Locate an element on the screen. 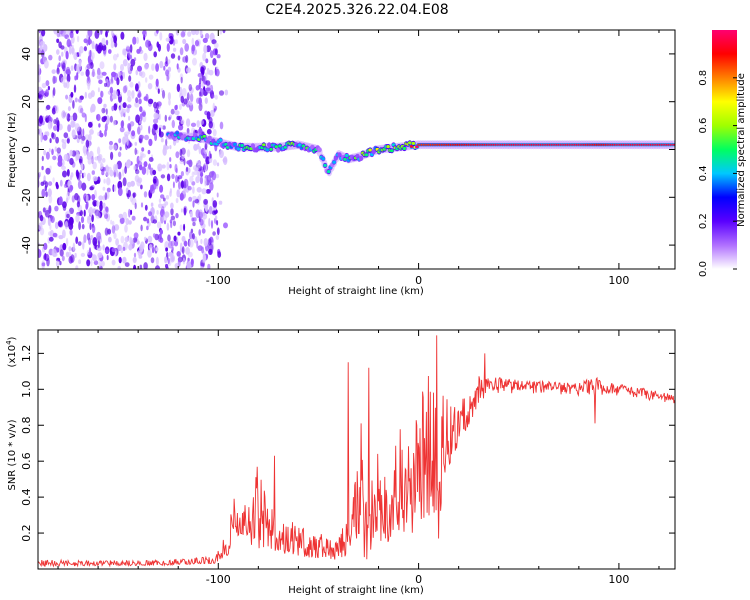  colorbar-tick-label: 0.2 is located at coordinates (703, 221).